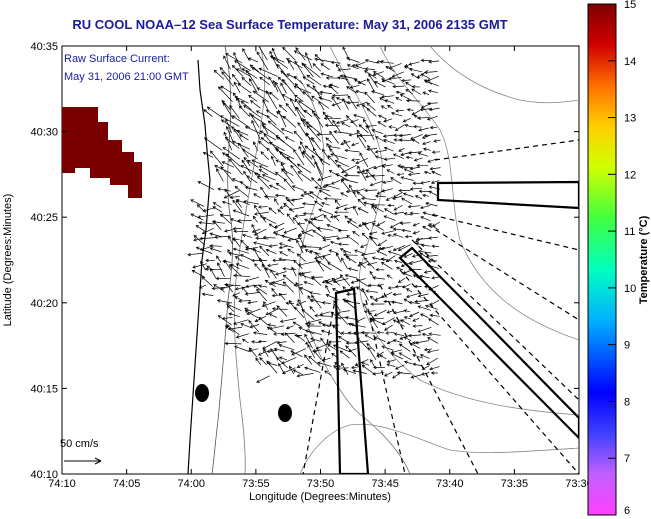  What do you see at coordinates (44, 47) in the screenshot?
I see `y-tick-label: 40:35` at bounding box center [44, 47].